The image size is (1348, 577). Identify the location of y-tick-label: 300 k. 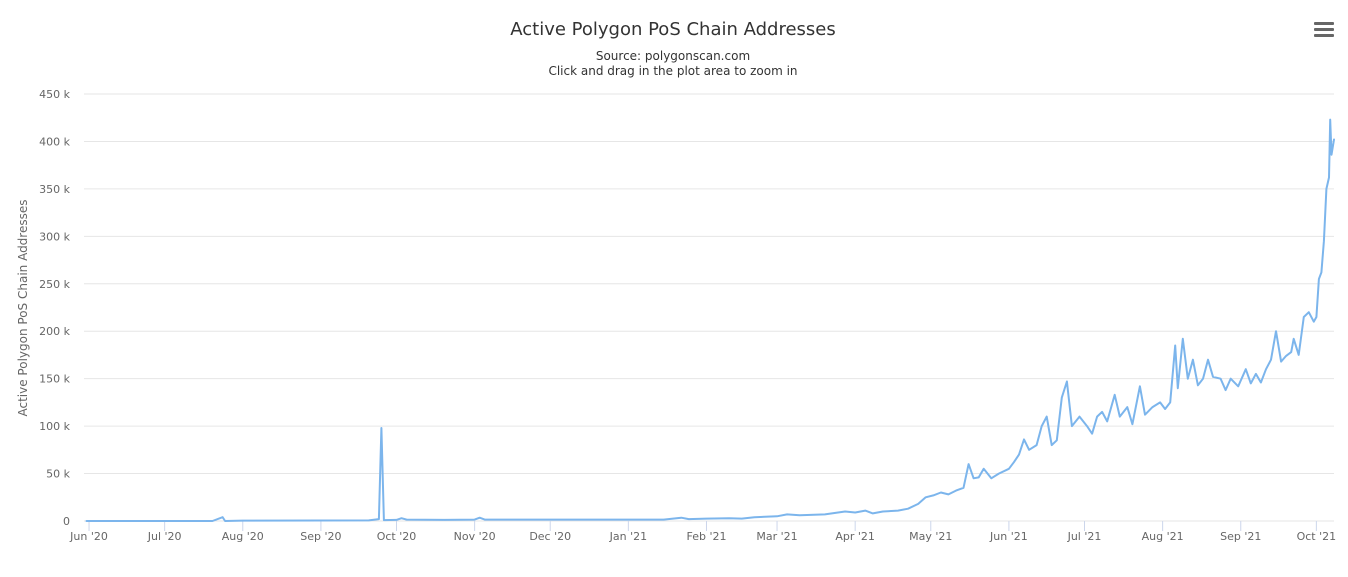
(54, 236).